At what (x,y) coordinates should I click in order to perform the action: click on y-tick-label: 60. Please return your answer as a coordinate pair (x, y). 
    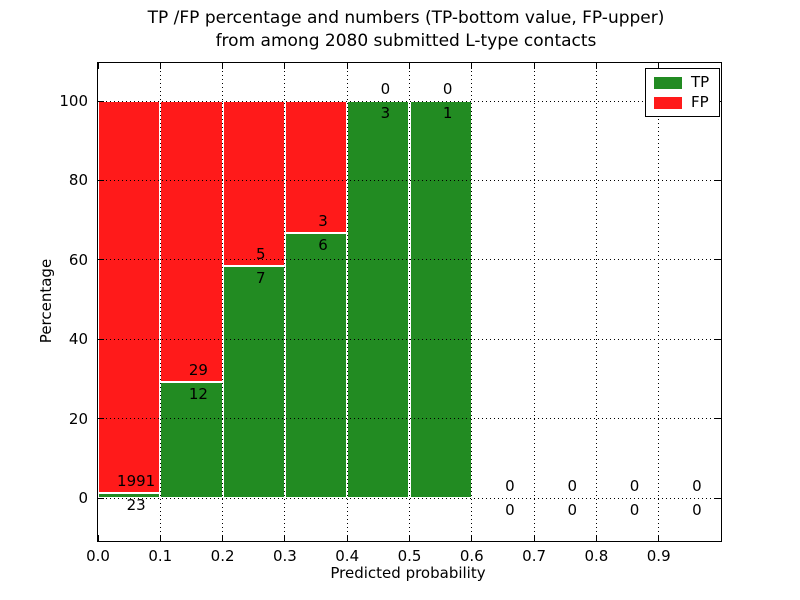
    Looking at the image, I should click on (78, 259).